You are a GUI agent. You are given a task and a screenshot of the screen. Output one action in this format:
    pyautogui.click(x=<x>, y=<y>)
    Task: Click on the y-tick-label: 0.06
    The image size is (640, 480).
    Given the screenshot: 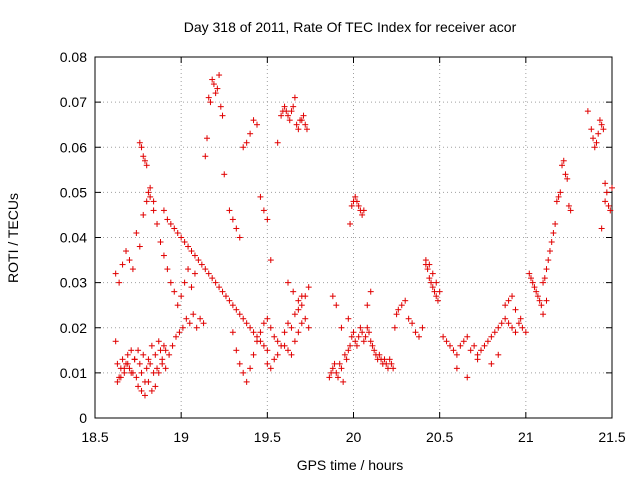 What is the action you would take?
    pyautogui.click(x=73, y=147)
    